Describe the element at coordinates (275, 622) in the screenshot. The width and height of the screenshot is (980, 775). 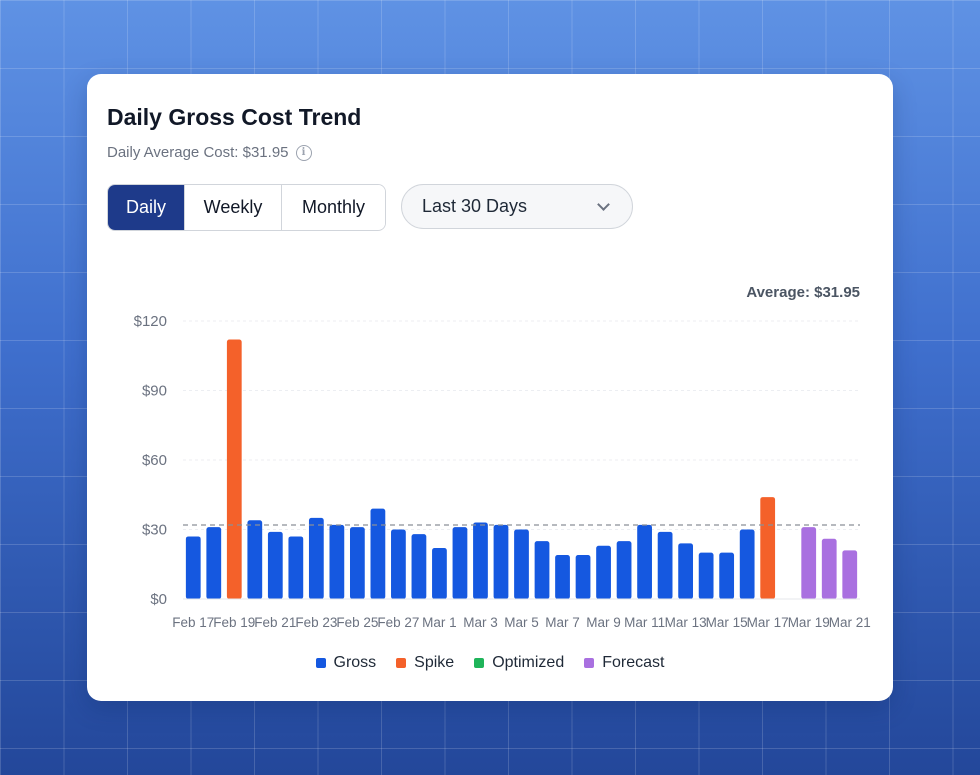
I see `x-tick-label: Feb 21` at that location.